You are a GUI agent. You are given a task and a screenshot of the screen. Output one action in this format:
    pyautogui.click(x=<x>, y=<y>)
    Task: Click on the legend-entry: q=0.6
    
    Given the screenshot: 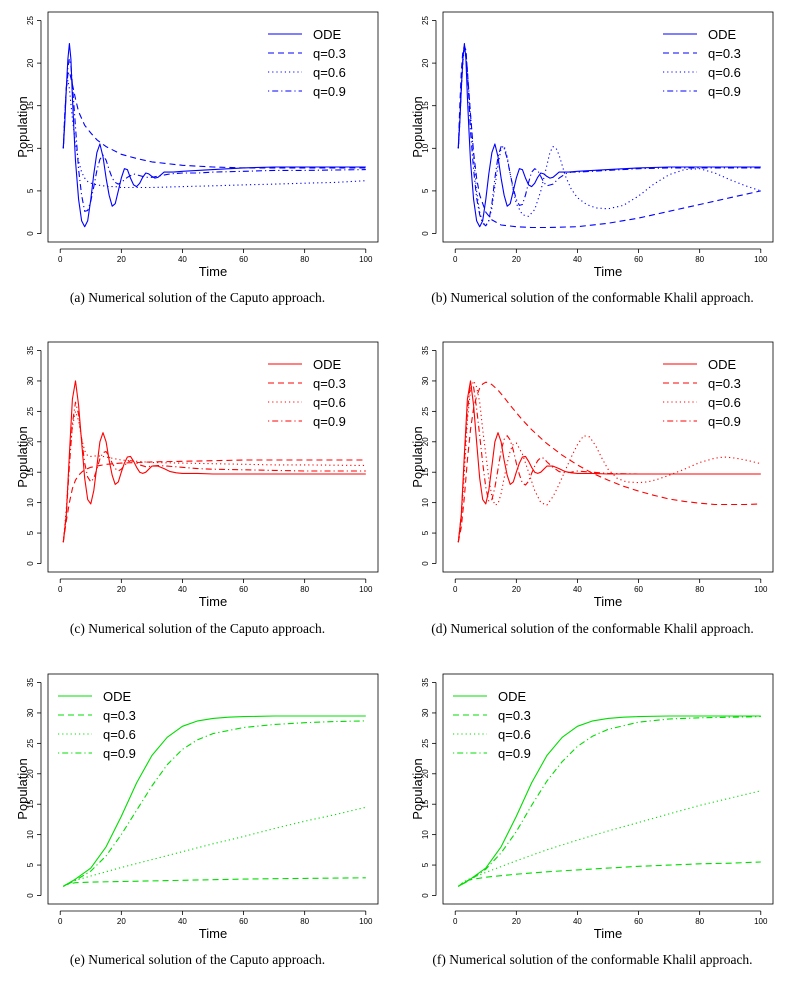 What is the action you would take?
    pyautogui.click(x=724, y=402)
    